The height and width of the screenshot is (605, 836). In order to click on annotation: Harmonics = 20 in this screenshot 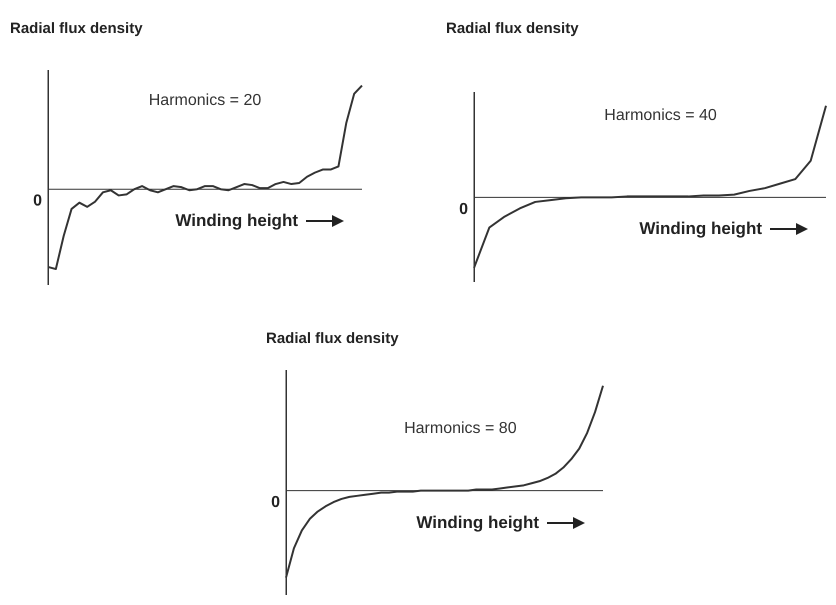, I will do `click(205, 101)`.